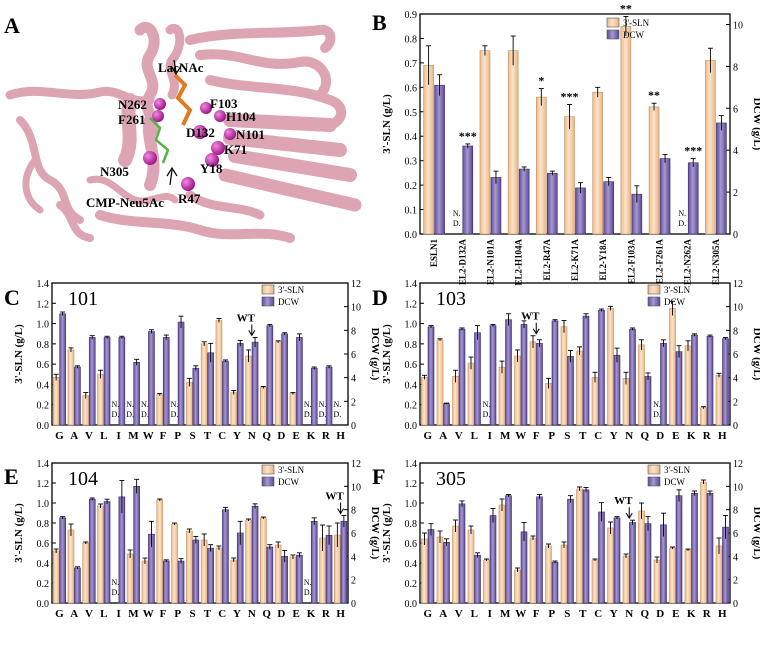 This screenshot has height=646, width=760. What do you see at coordinates (252, 436) in the screenshot?
I see `x-tick-label: N` at bounding box center [252, 436].